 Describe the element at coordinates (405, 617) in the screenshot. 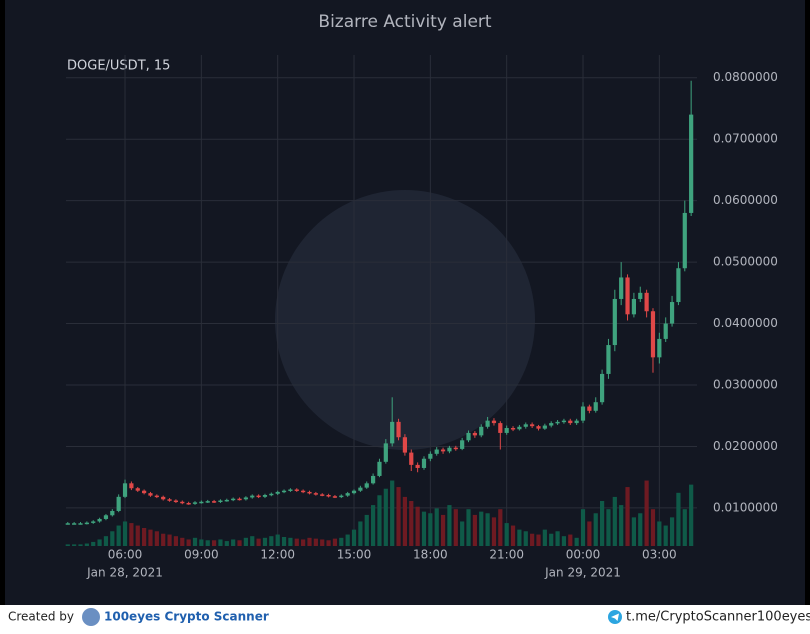

I see `footer` at that location.